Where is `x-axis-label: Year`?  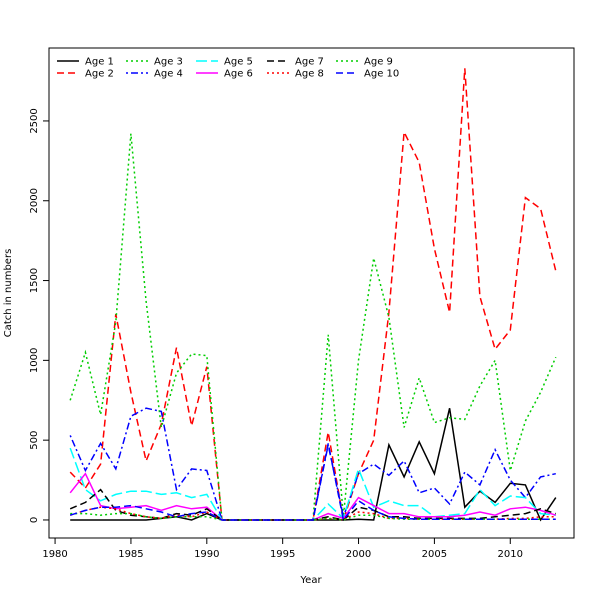 x-axis-label: Year is located at coordinates (310, 580).